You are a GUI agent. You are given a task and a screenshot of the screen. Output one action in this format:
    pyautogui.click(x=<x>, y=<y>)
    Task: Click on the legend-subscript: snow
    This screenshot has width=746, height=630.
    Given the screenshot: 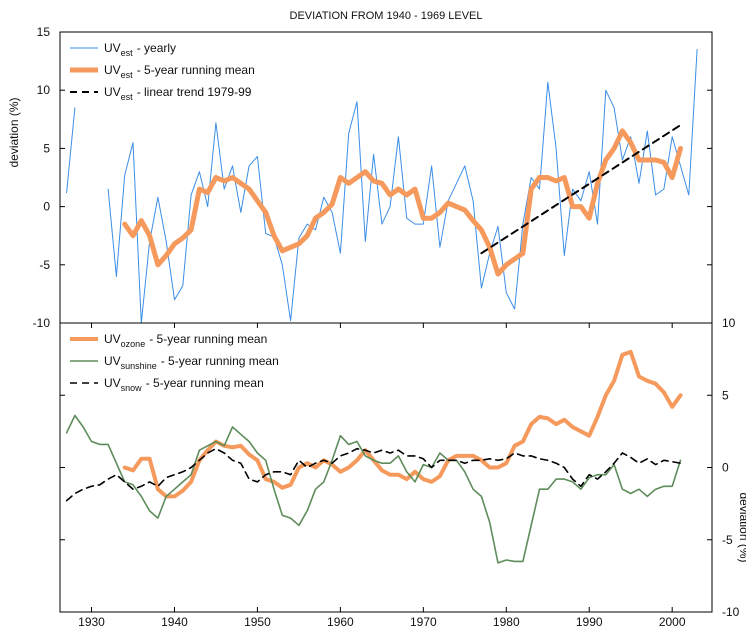 What is the action you would take?
    pyautogui.click(x=132, y=388)
    